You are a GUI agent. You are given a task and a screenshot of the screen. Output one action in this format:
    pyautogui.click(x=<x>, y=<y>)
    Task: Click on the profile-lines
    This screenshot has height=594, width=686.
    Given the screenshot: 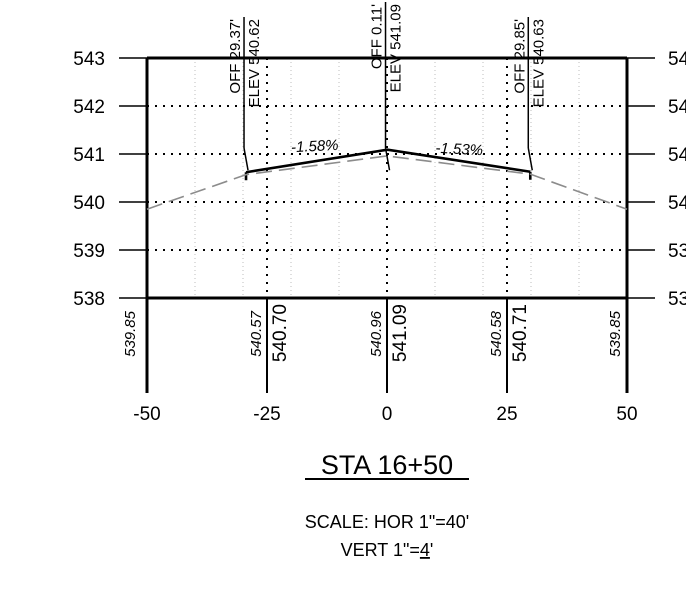 What is the action you would take?
    pyautogui.click(x=387, y=179)
    